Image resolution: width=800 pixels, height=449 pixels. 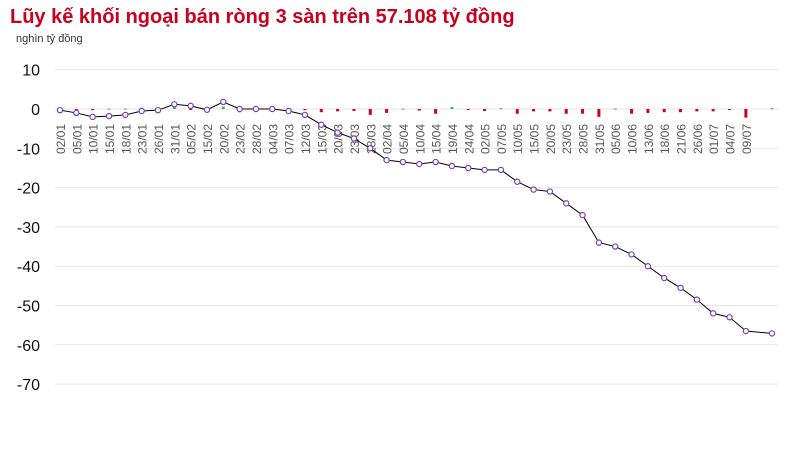 What do you see at coordinates (747, 139) in the screenshot?
I see `x-tick-label: 09/07` at bounding box center [747, 139].